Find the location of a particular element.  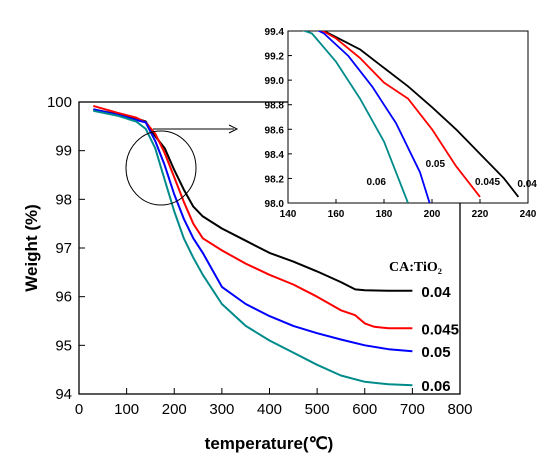

x-axis-title: temperature(℃) is located at coordinates (269, 443).